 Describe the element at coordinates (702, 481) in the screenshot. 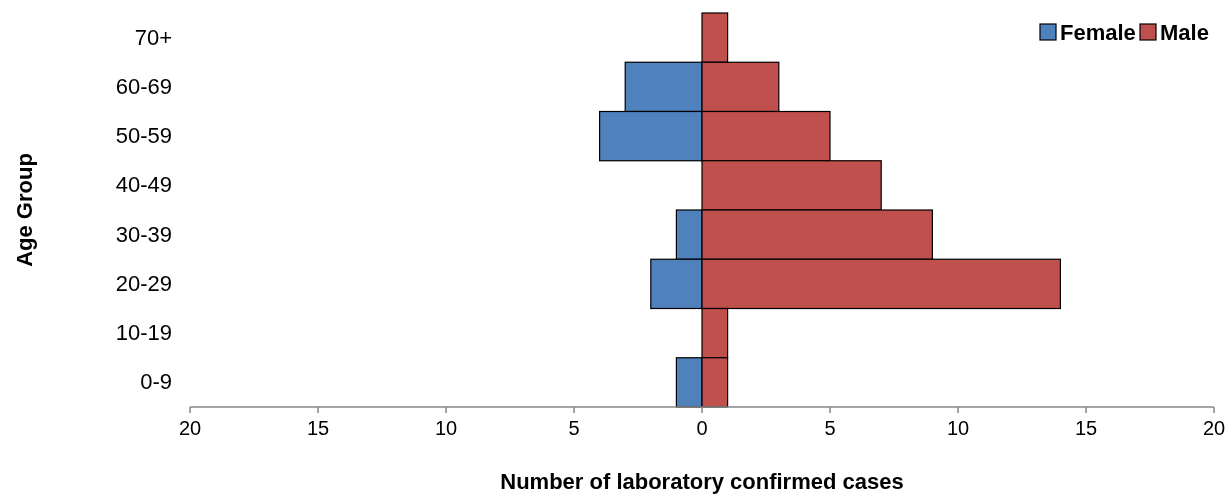

I see `x-axis-title: Number of laboratory confirmed cases` at that location.